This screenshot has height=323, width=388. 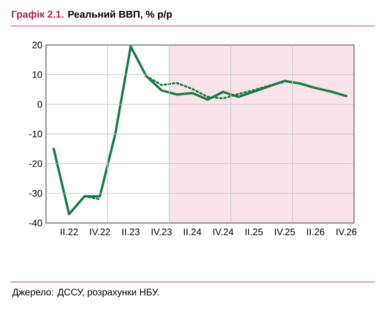 I want to click on y-tick-label: 0, so click(x=40, y=104).